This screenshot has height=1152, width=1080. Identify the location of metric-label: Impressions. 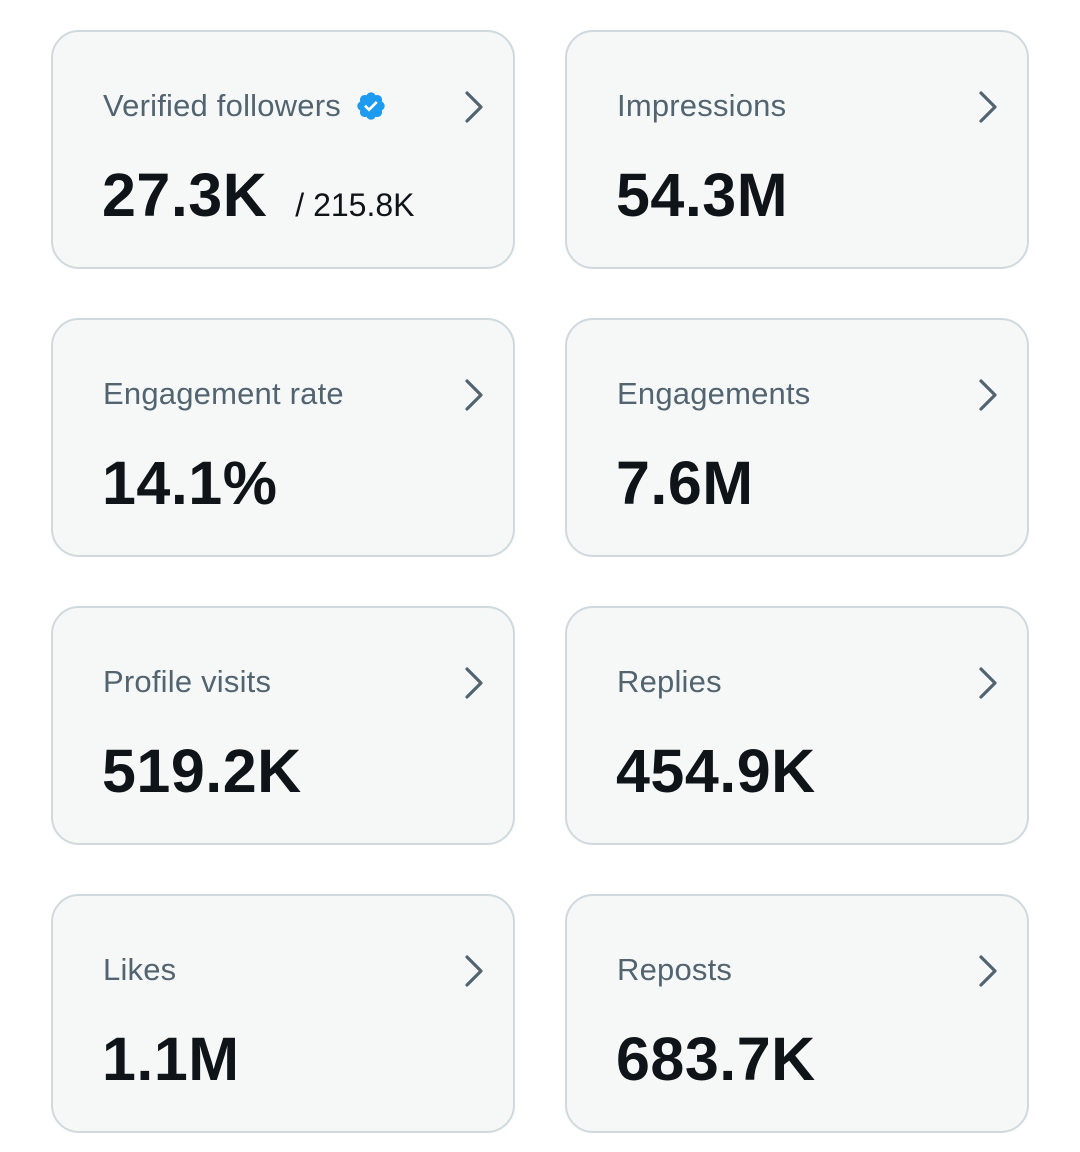
(701, 106).